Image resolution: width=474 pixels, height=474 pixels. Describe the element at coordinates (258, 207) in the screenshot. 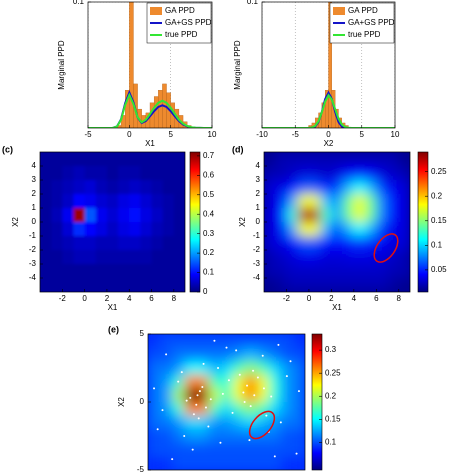

I see `y-tick-label: 1` at that location.